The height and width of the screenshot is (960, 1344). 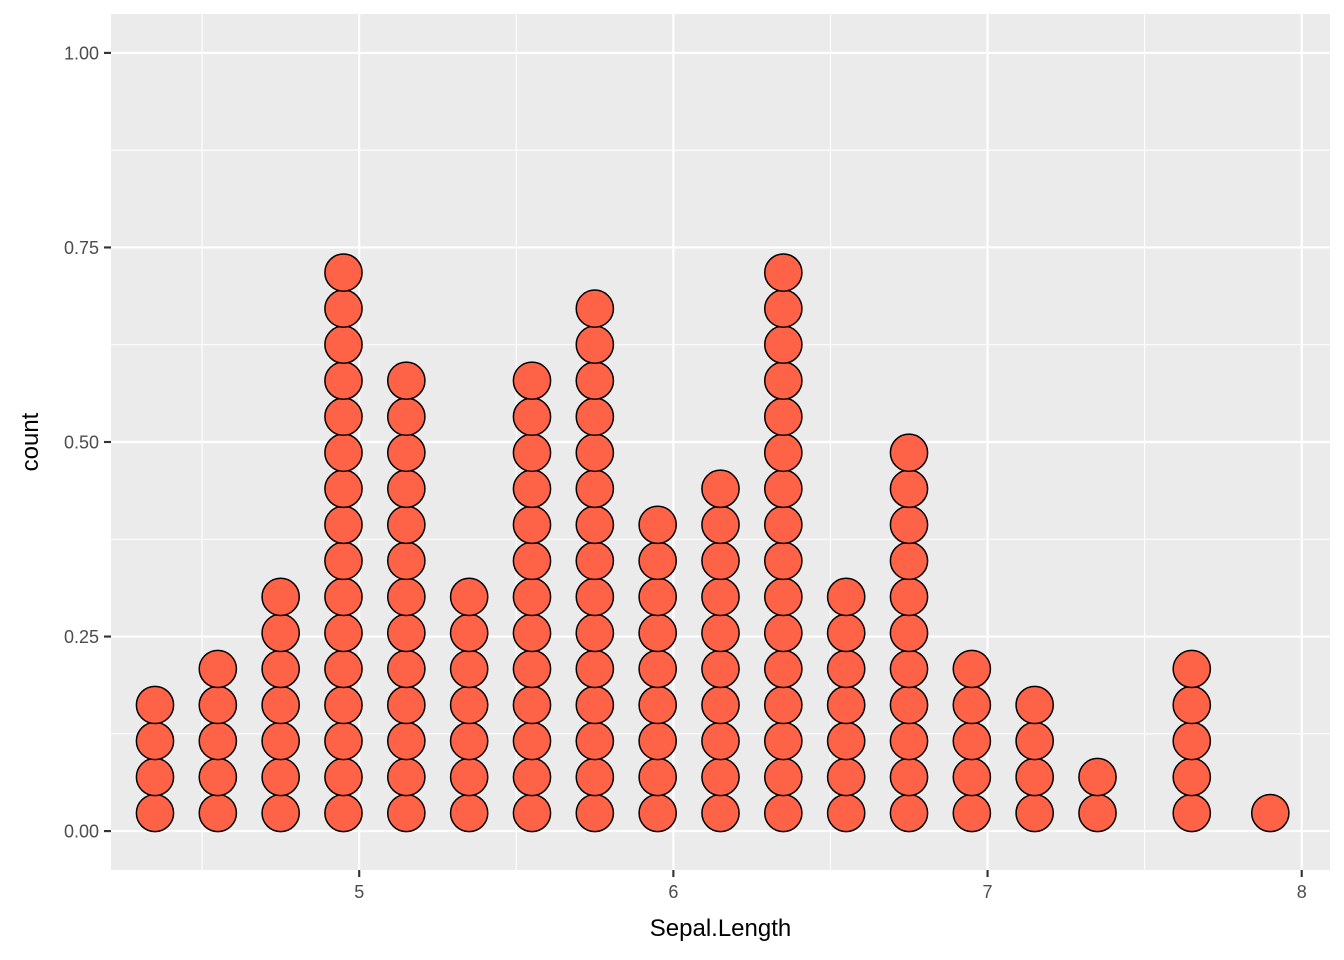 I want to click on x-tick-label: 8, so click(x=1302, y=892).